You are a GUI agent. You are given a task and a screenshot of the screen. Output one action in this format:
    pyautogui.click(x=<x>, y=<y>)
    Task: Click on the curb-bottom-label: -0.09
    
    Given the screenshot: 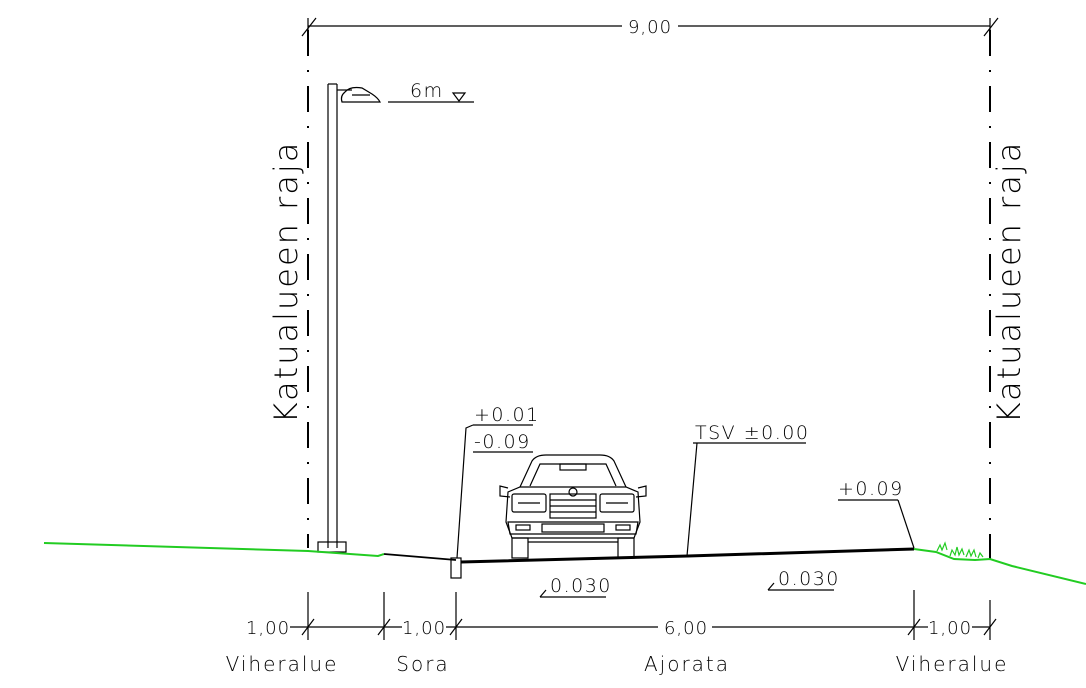 What is the action you would take?
    pyautogui.click(x=502, y=442)
    